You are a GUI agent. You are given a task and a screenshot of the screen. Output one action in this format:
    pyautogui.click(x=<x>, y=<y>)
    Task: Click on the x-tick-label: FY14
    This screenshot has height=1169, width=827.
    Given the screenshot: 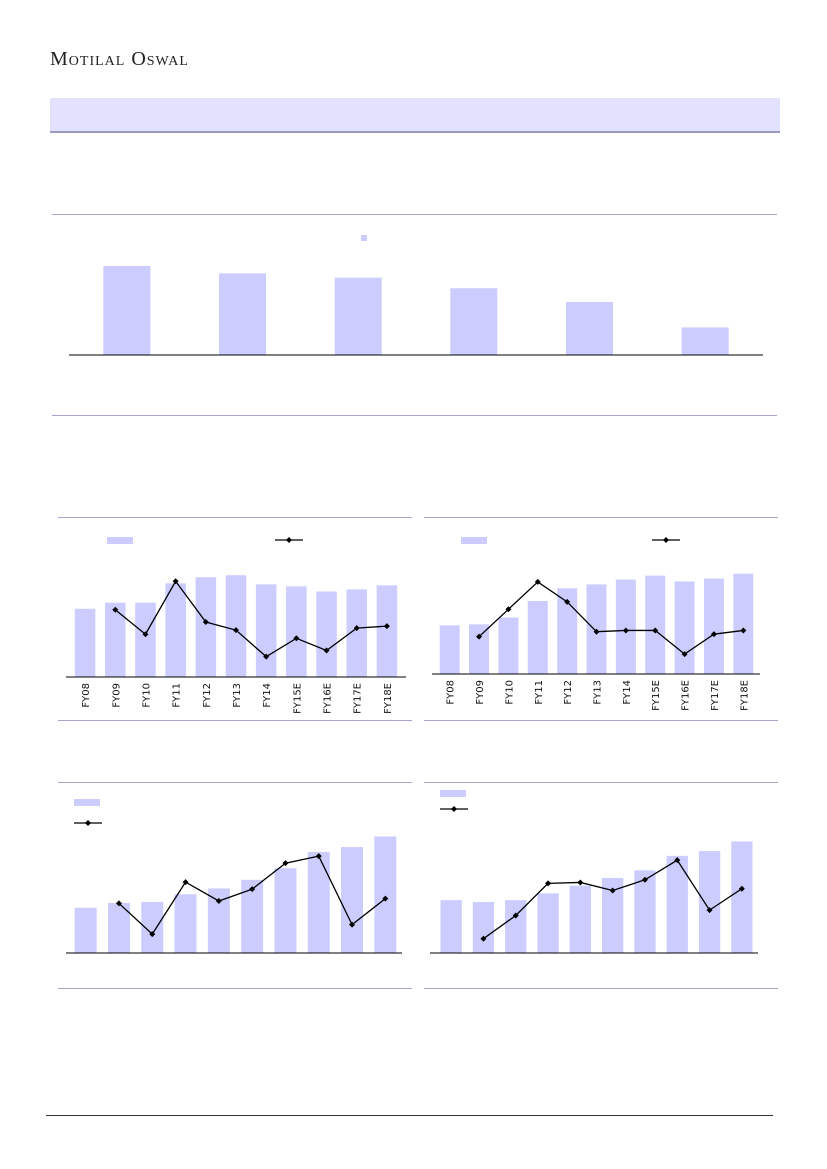 What is the action you would take?
    pyautogui.click(x=267, y=695)
    